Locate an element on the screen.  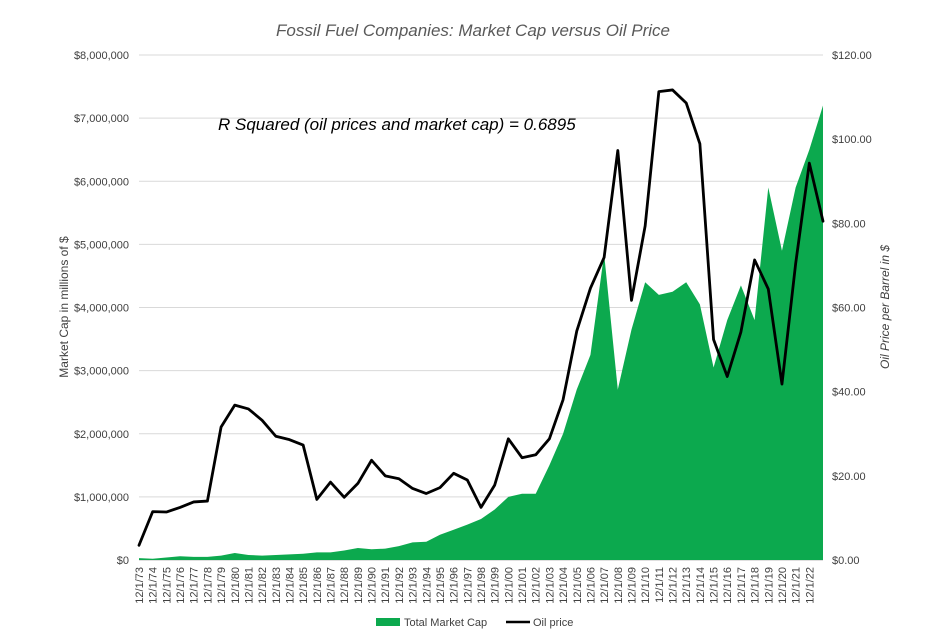
left-tick-label: $5,000,000 is located at coordinates (101, 245).